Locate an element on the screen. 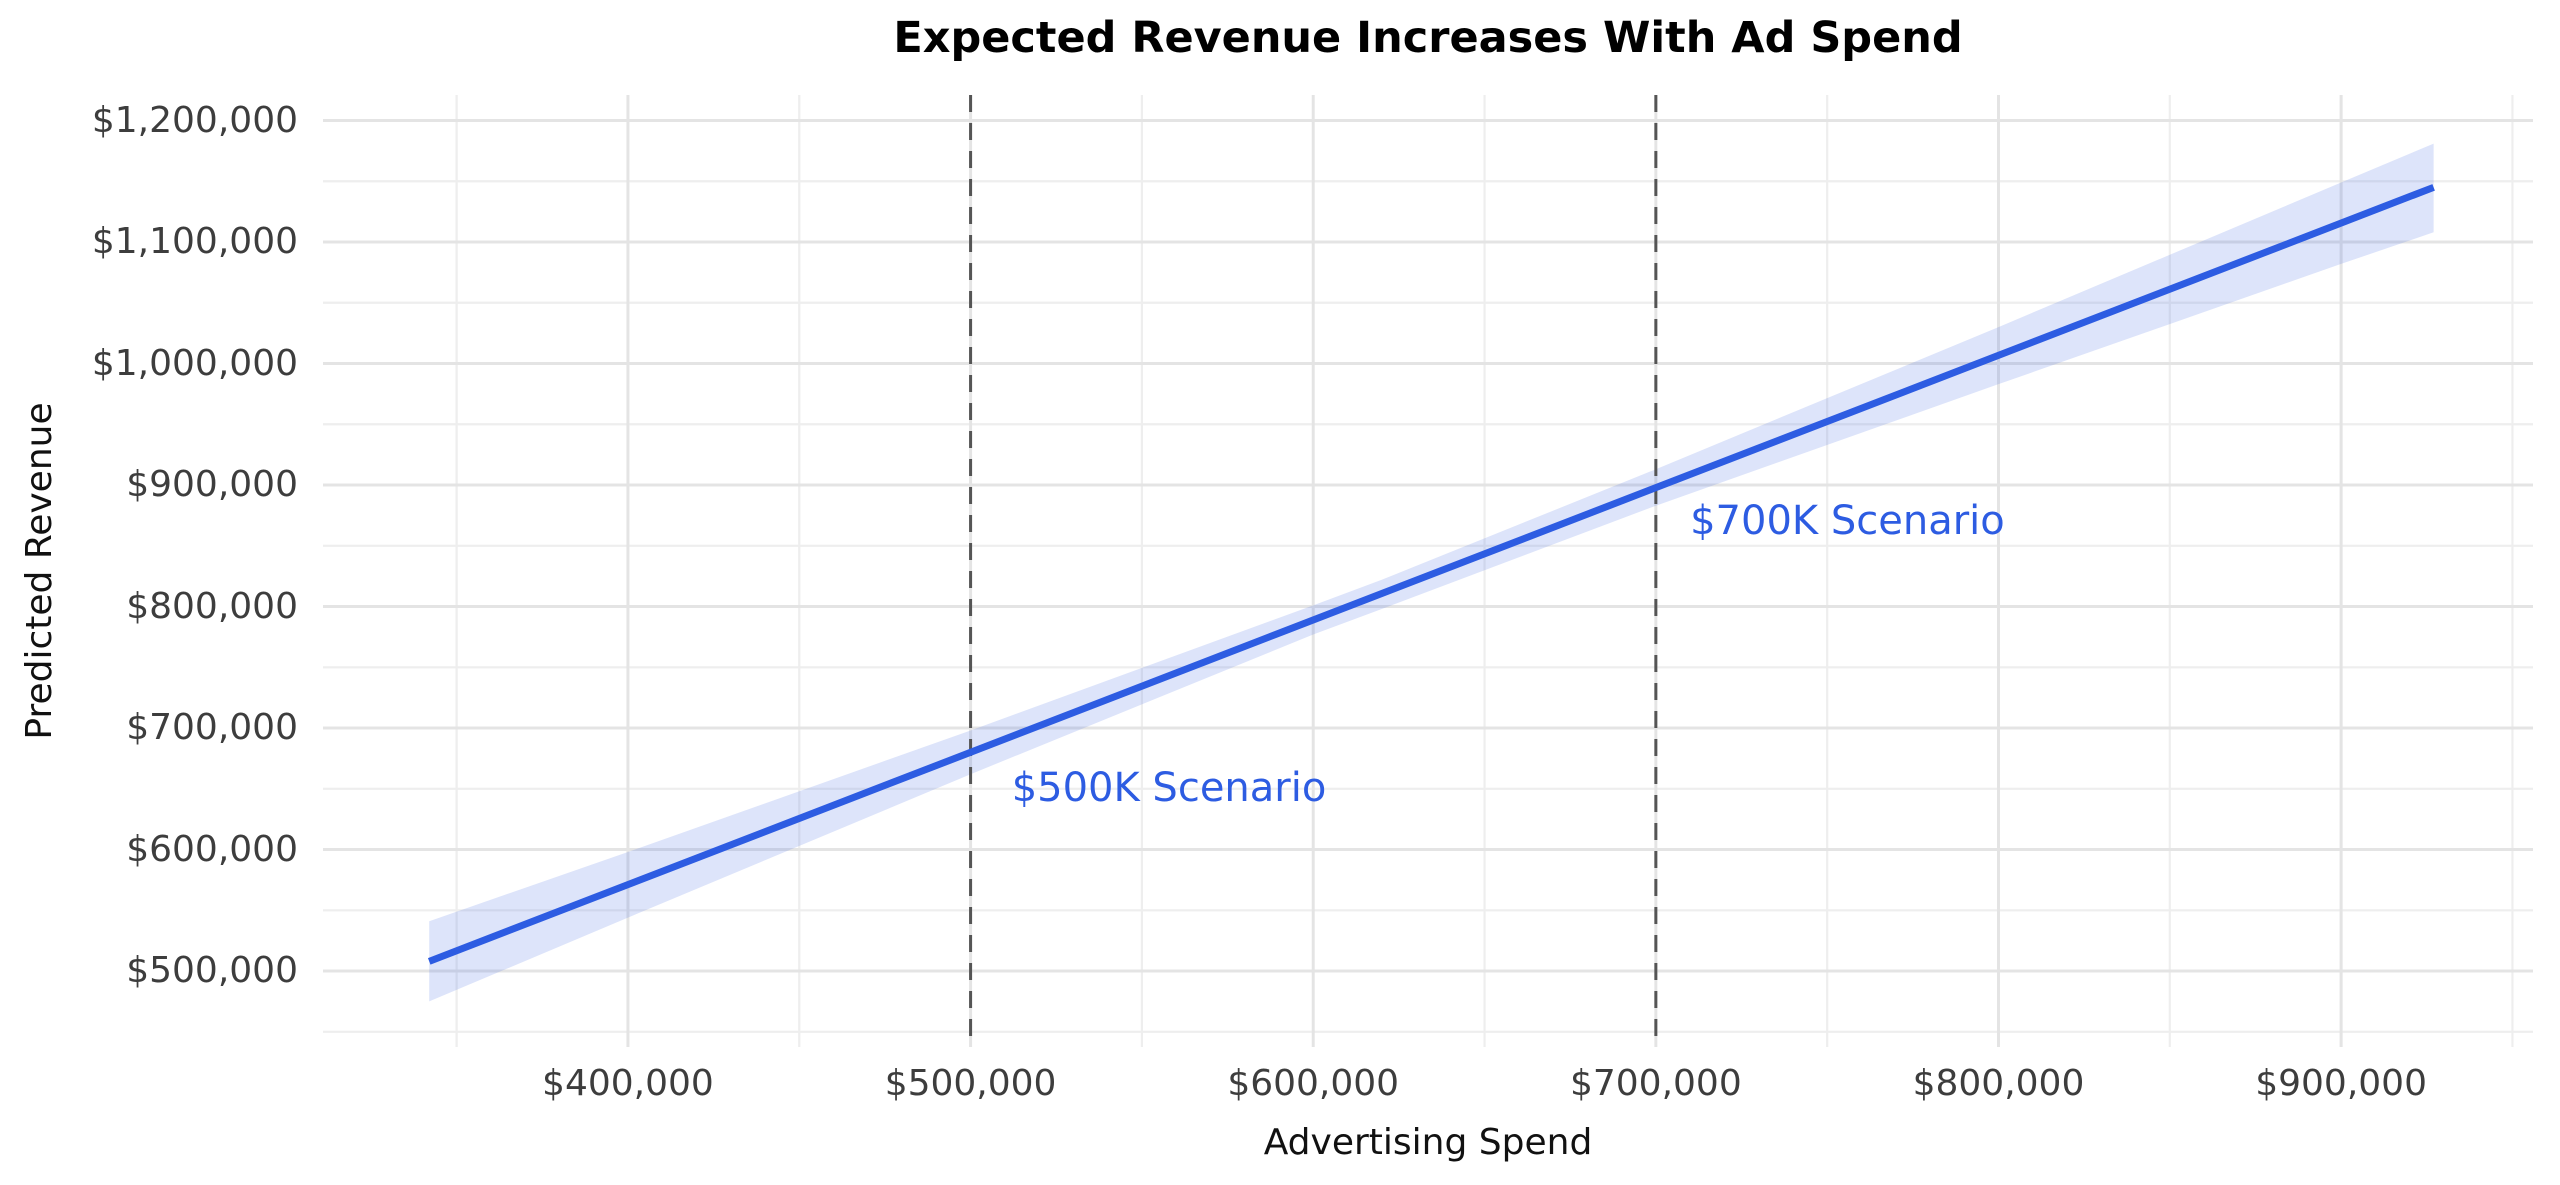 Image resolution: width=2560 pixels, height=1185 pixels. y-tick-label: $600,000 is located at coordinates (212, 849).